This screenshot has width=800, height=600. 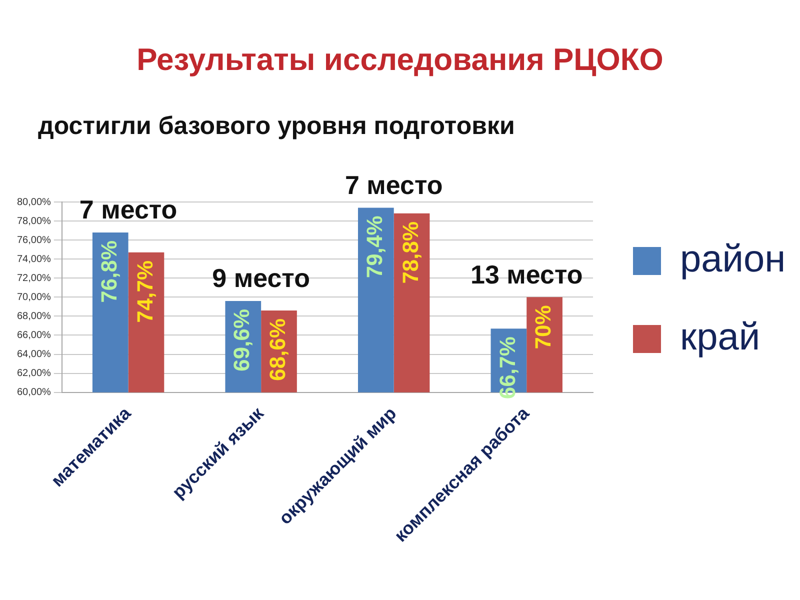 What do you see at coordinates (34, 240) in the screenshot?
I see `y-tick-label: 76,00%` at bounding box center [34, 240].